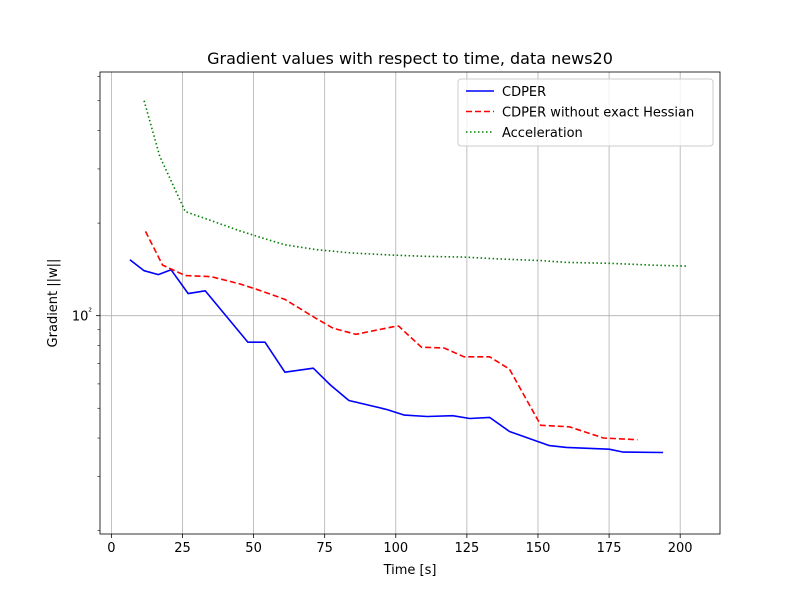  Describe the element at coordinates (410, 570) in the screenshot. I see `x-axis-label: Time [s]` at that location.